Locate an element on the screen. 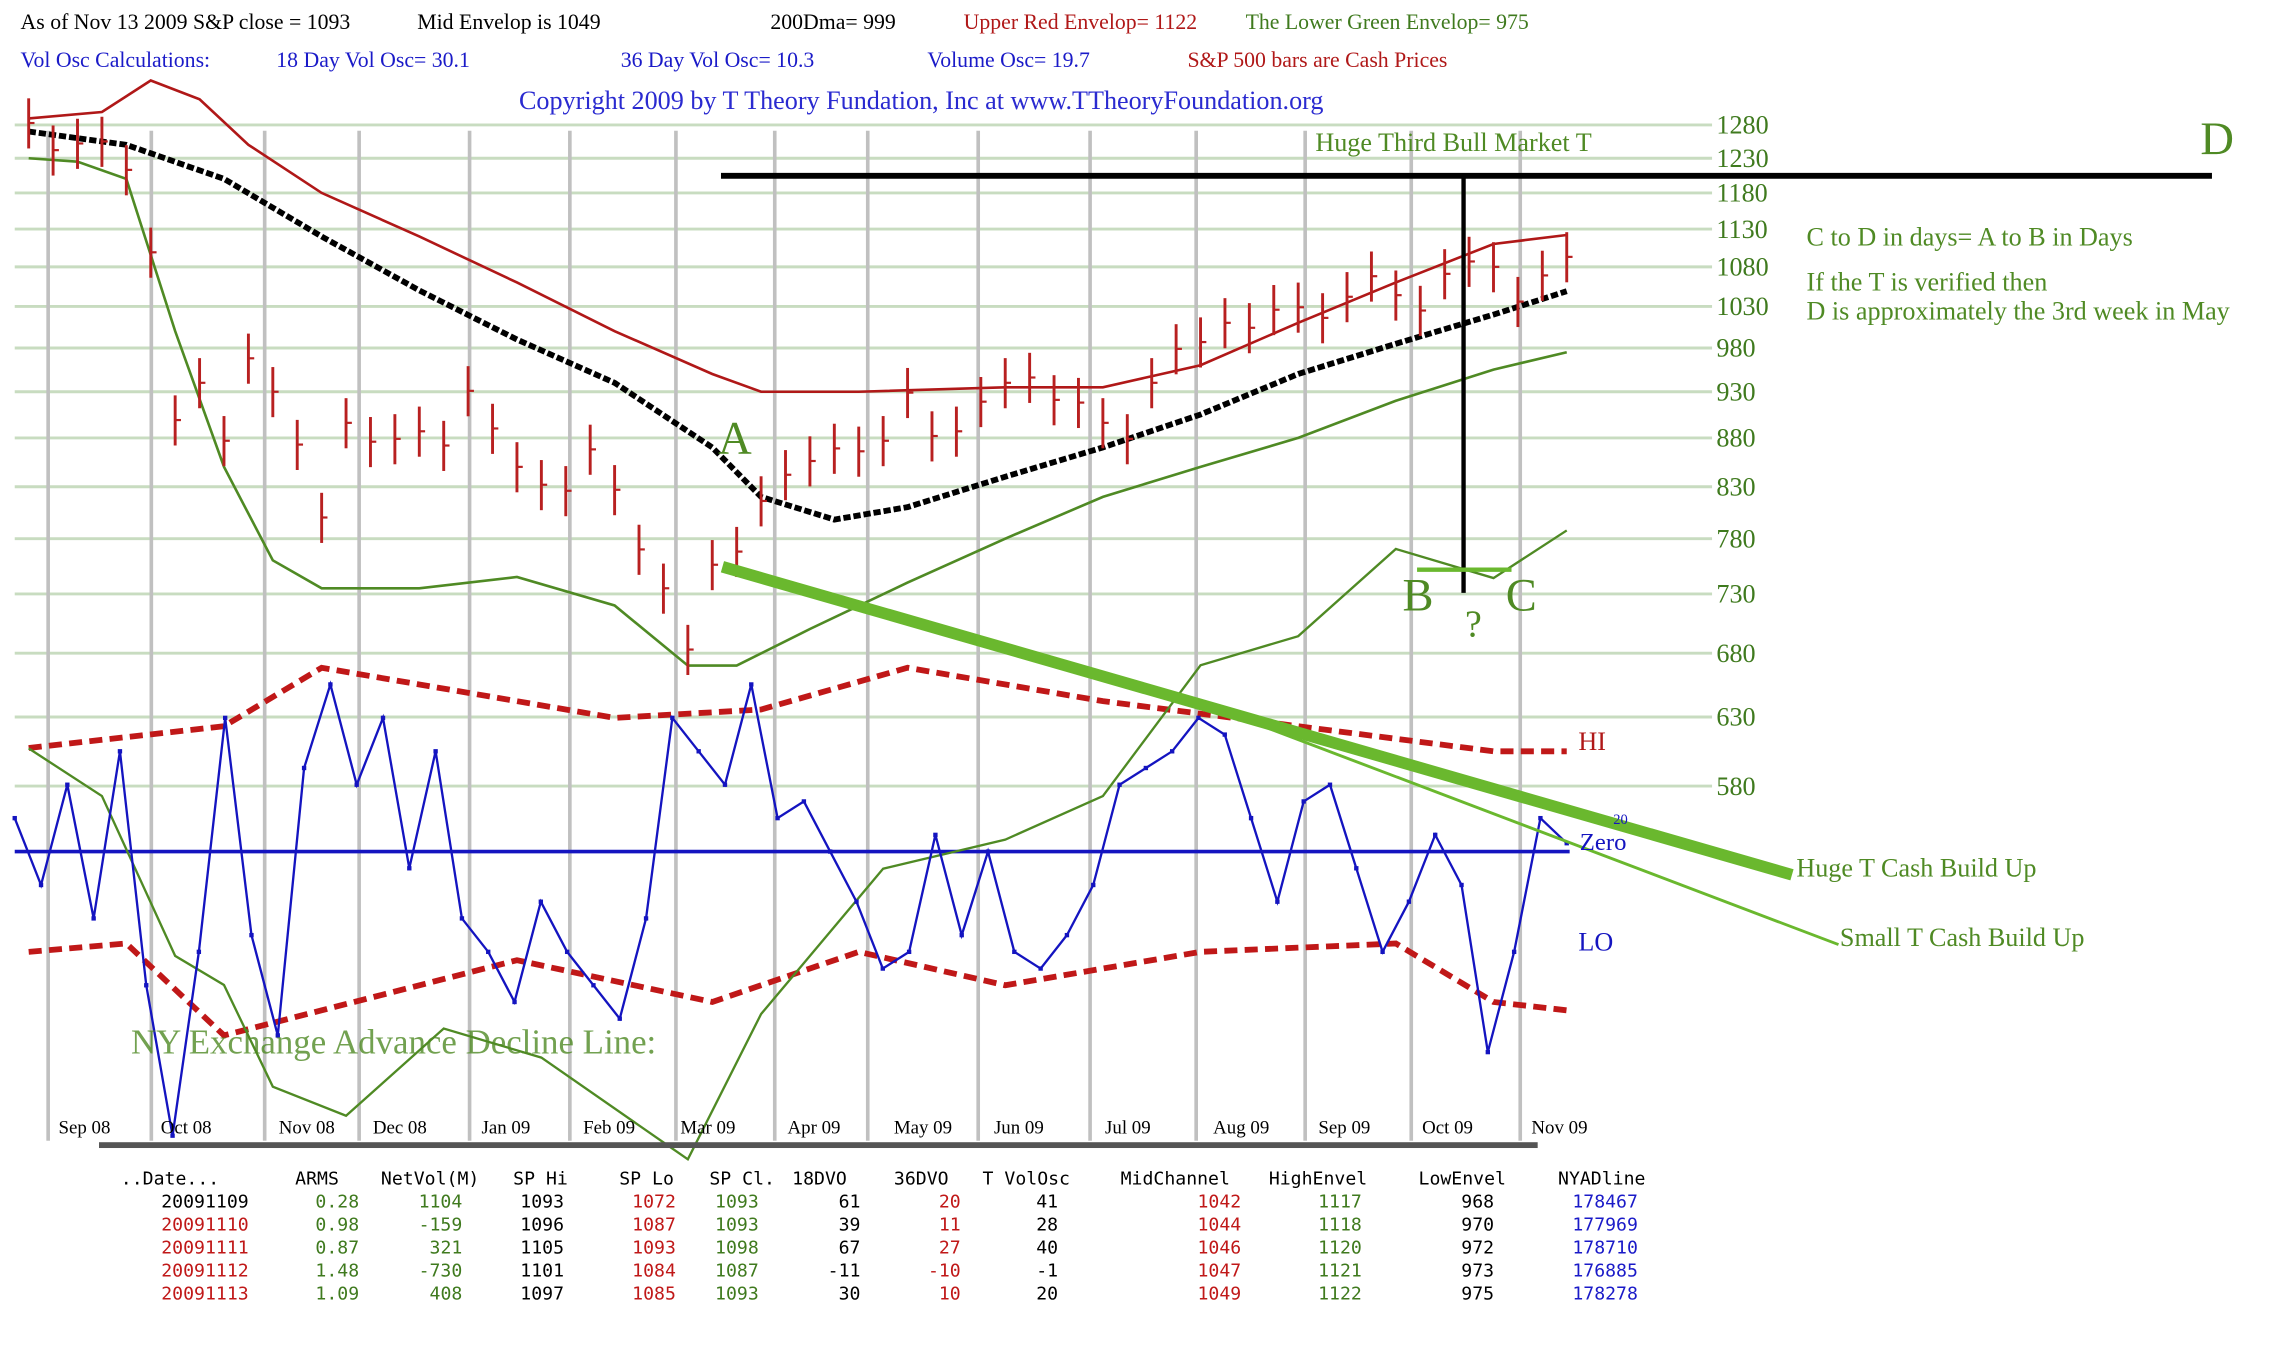  month-label: Nov 08 is located at coordinates (307, 1127).